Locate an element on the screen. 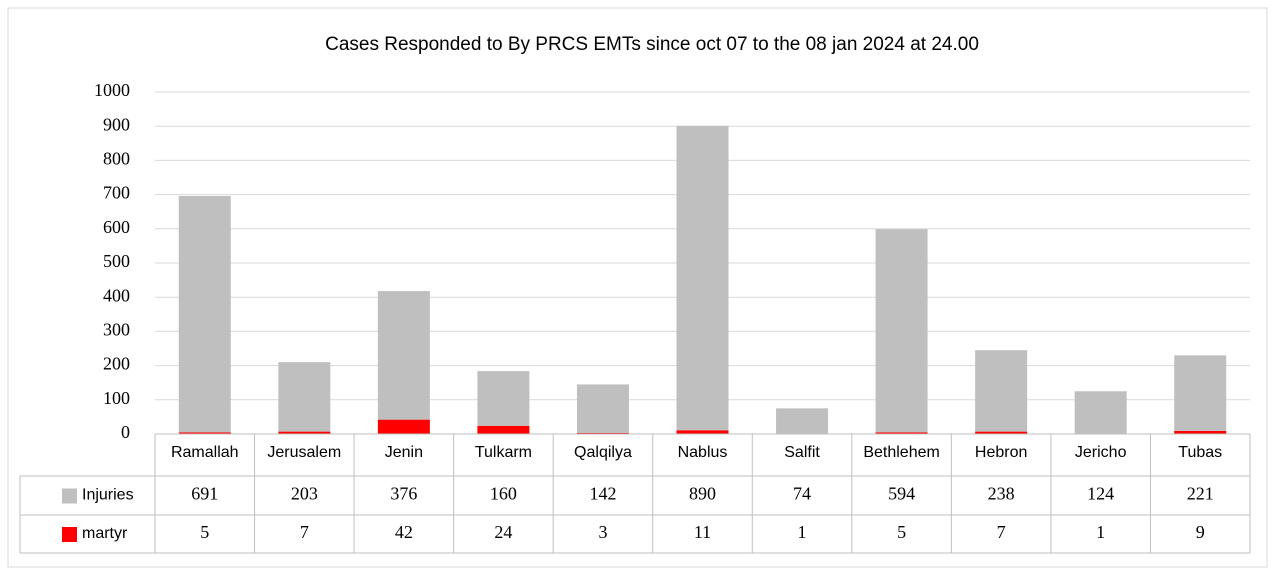 Image resolution: width=1275 pixels, height=575 pixels. y-tick-label: 600 is located at coordinates (116, 227).